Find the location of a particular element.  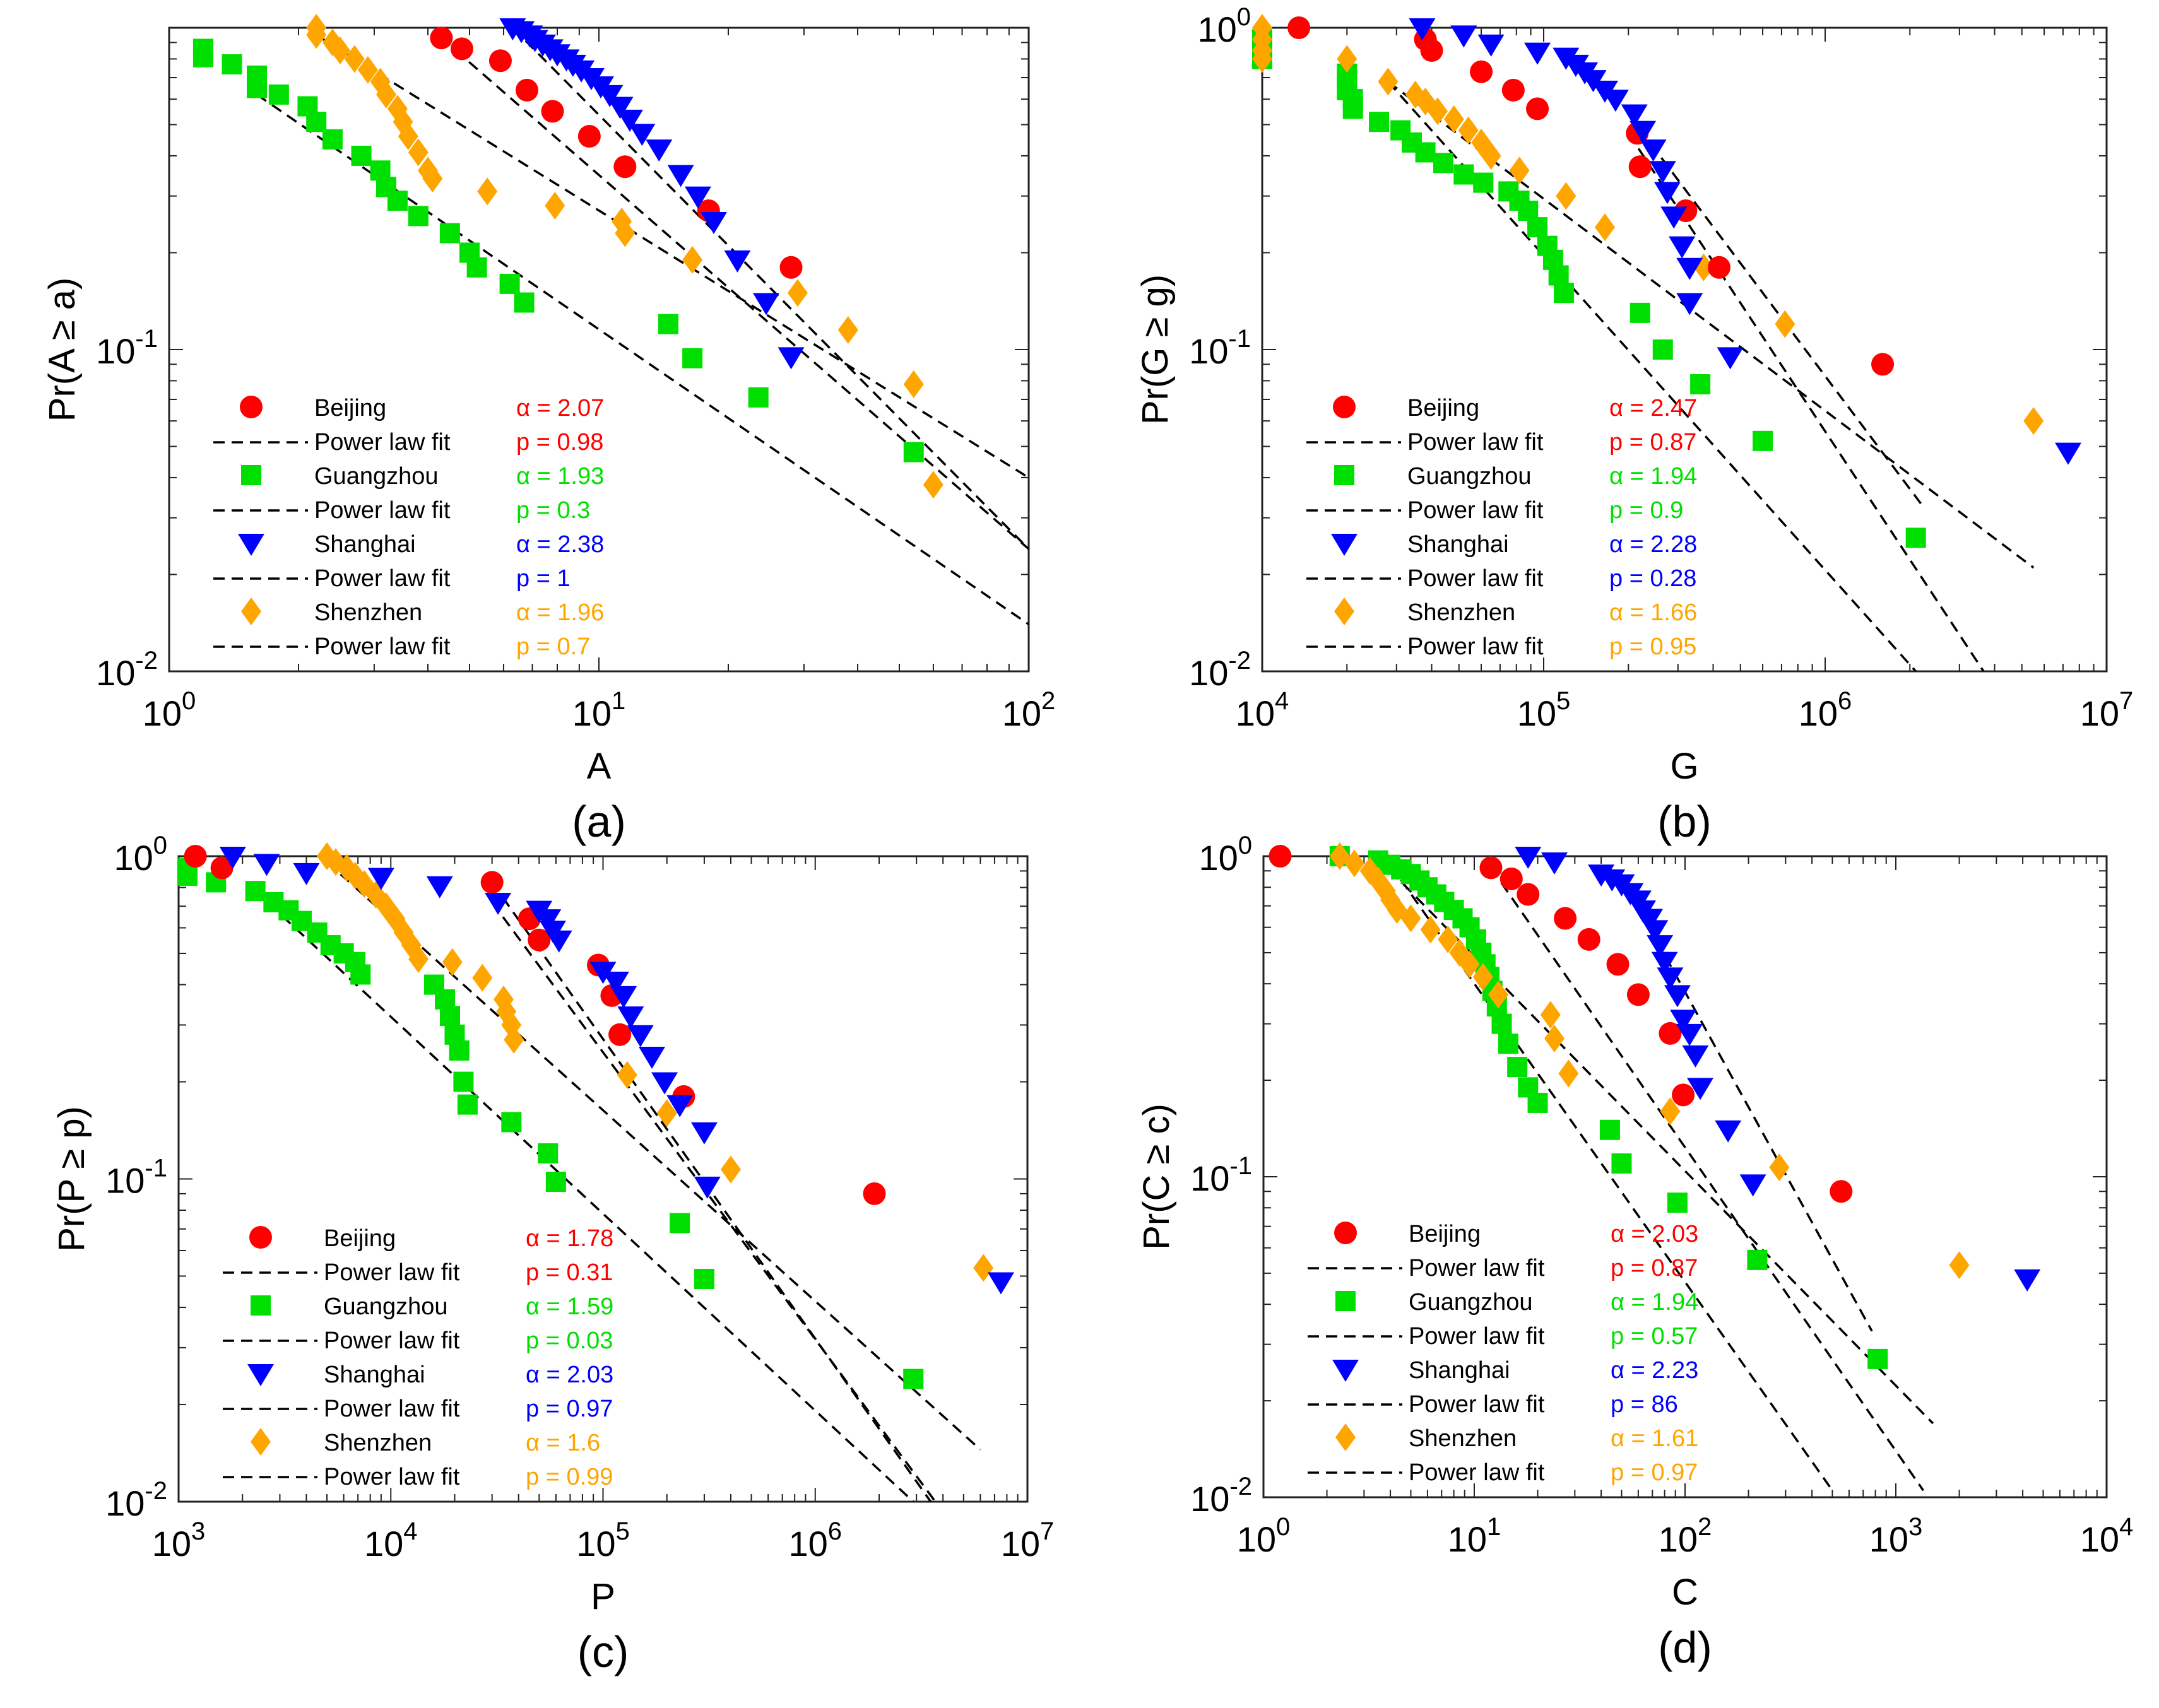

legend-marker-guangzhou is located at coordinates (1344, 475).